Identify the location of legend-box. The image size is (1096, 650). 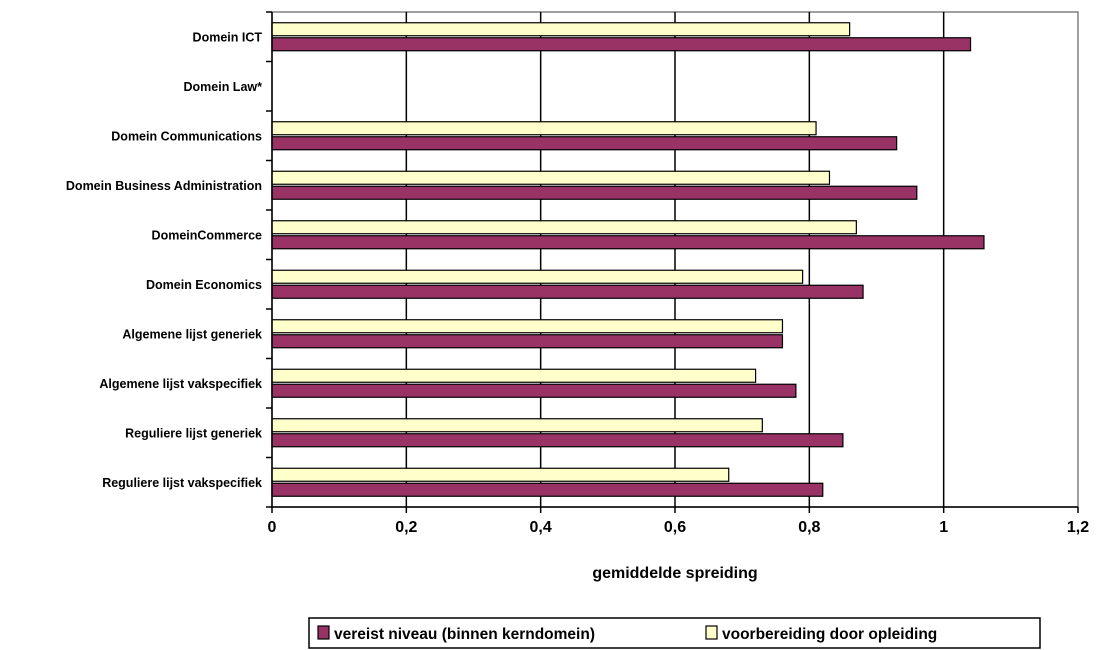
(674, 633).